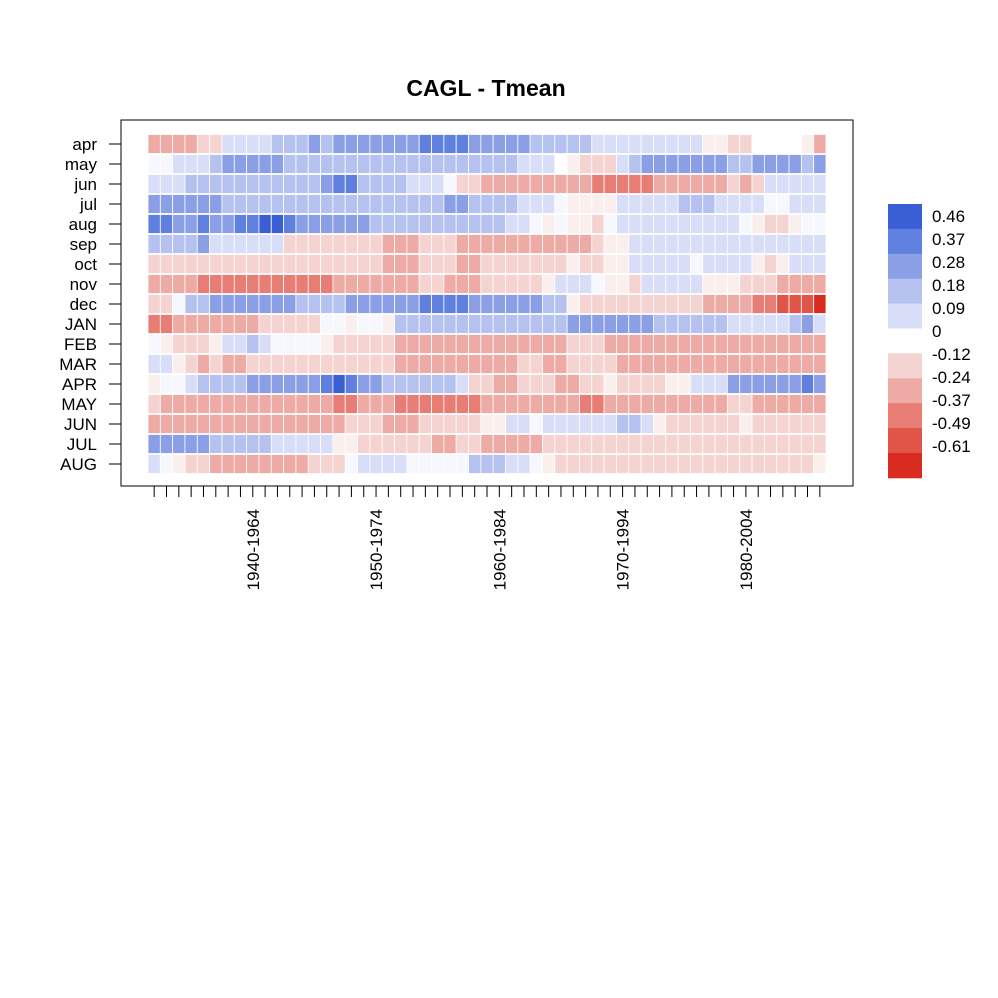 The width and height of the screenshot is (998, 998). Describe the element at coordinates (499, 549) in the screenshot. I see `x-label-1960-1984: 1960-1984` at that location.